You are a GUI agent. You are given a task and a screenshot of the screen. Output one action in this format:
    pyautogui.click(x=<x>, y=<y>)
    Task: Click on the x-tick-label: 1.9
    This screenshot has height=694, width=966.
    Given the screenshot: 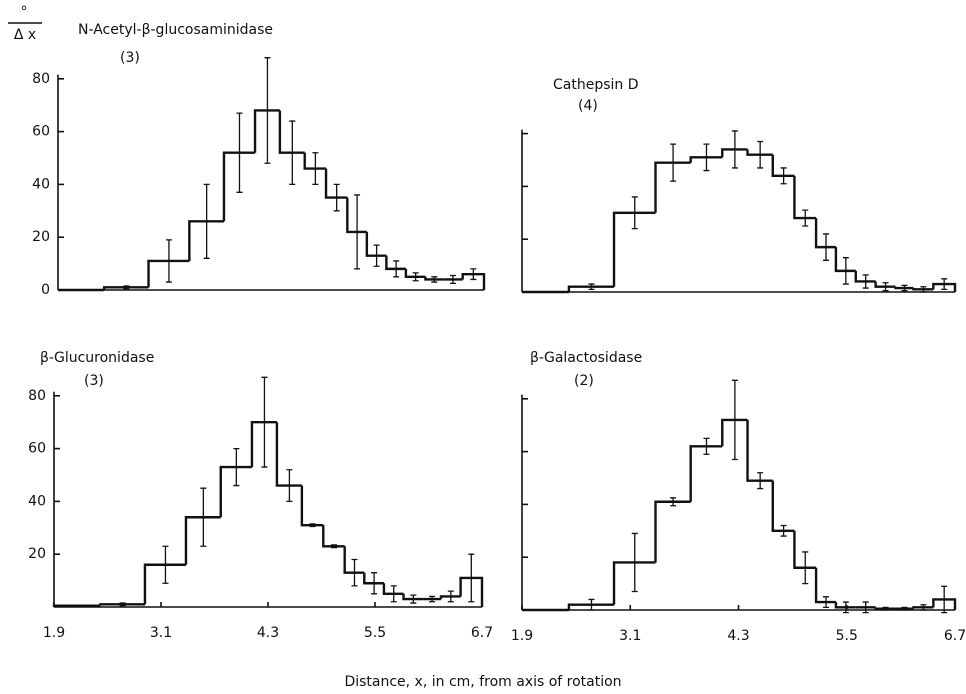 What is the action you would take?
    pyautogui.click(x=54, y=633)
    